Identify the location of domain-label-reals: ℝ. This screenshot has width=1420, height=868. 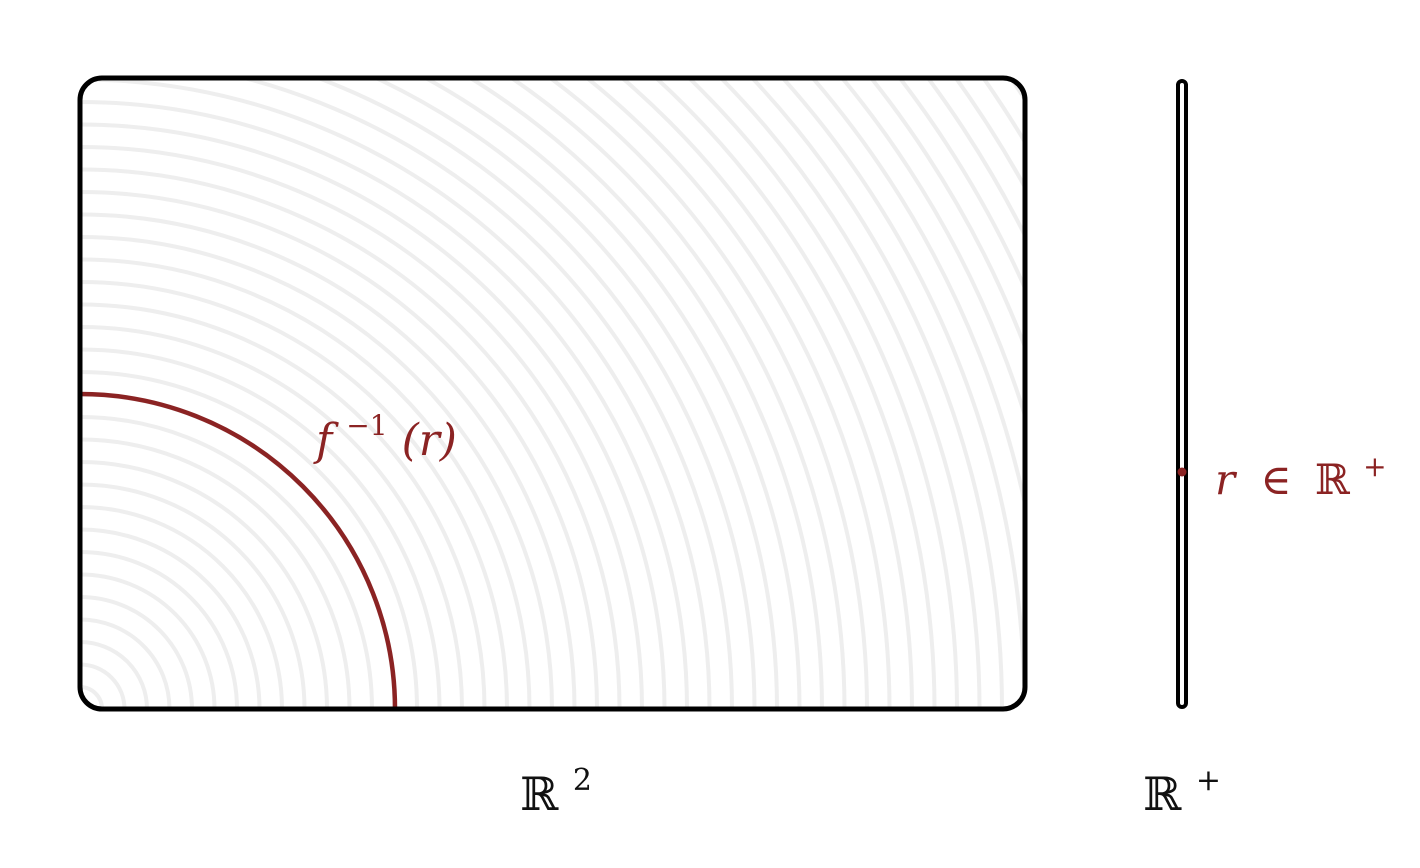
(539, 794).